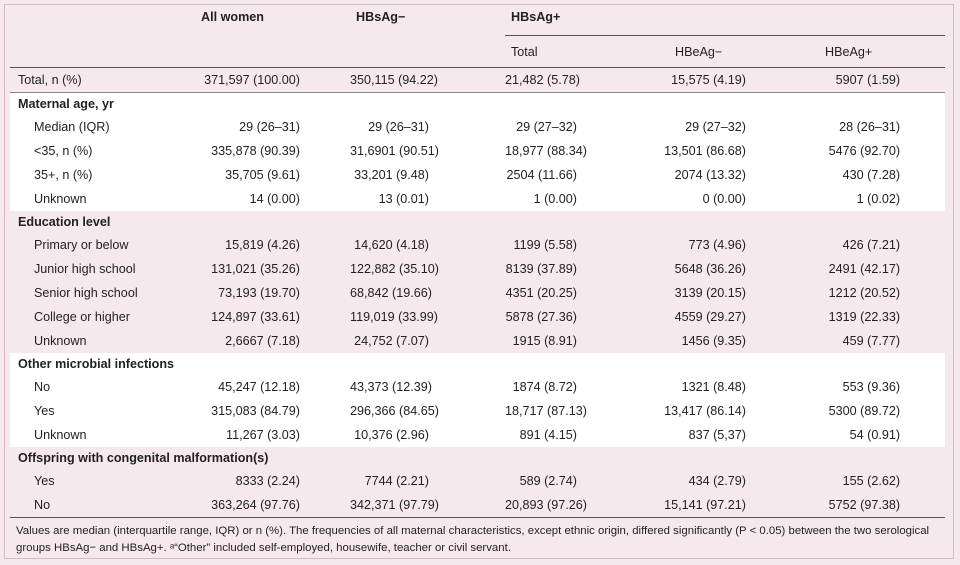 The height and width of the screenshot is (565, 960). Describe the element at coordinates (427, 317) in the screenshot. I see `table-cell: 119,019 (33.99)` at that location.